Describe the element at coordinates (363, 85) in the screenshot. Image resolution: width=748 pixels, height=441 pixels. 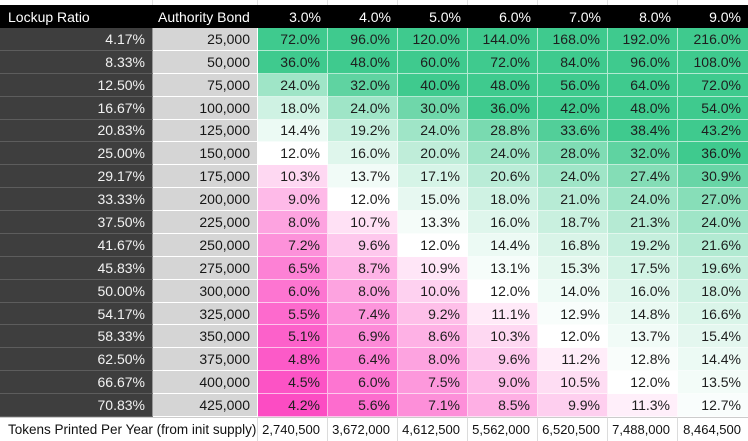
I see `heatmap-cell: 32.0%` at that location.